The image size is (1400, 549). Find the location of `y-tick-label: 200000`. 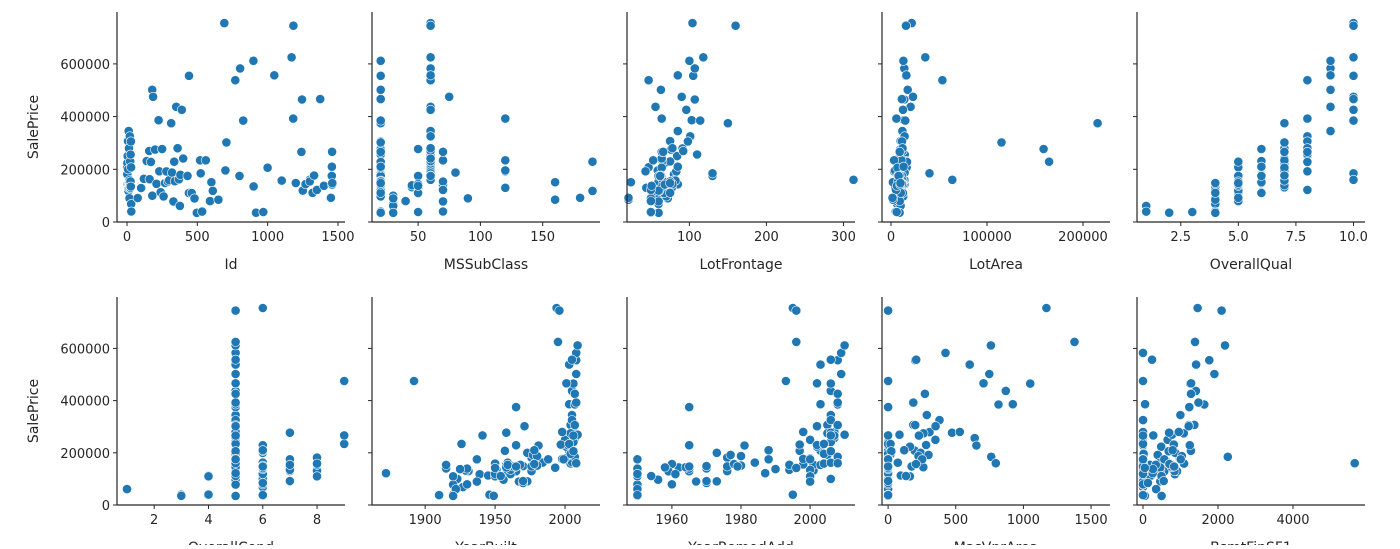

y-tick-label: 200000 is located at coordinates (85, 454).